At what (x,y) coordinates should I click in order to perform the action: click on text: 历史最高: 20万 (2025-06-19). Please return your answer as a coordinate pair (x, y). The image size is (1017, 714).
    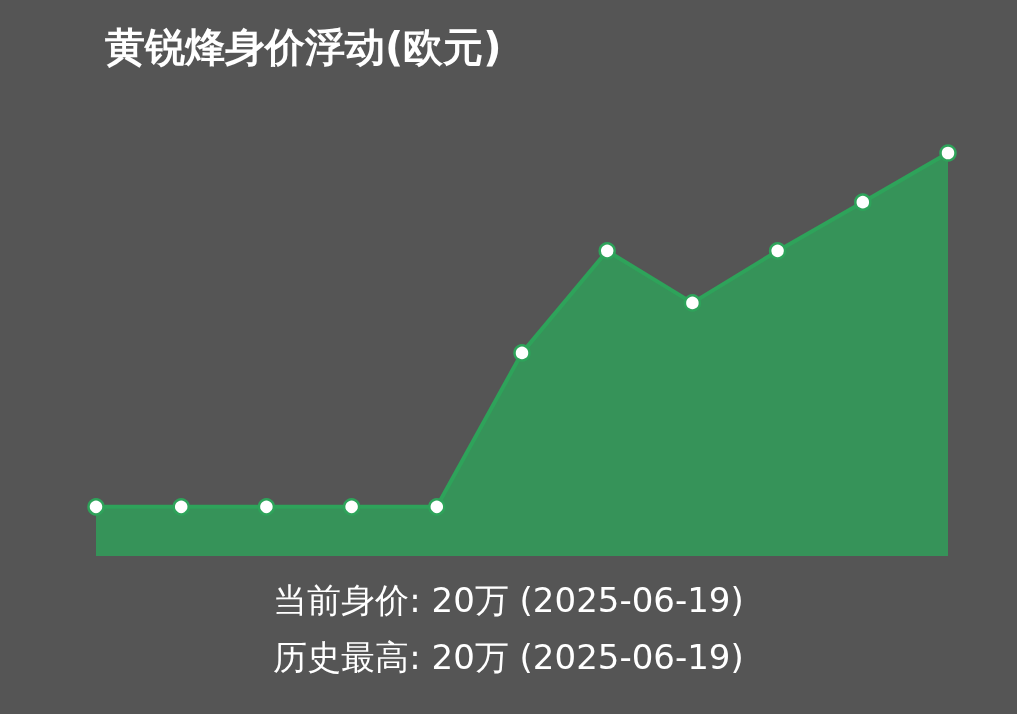
    Looking at the image, I should click on (508, 657).